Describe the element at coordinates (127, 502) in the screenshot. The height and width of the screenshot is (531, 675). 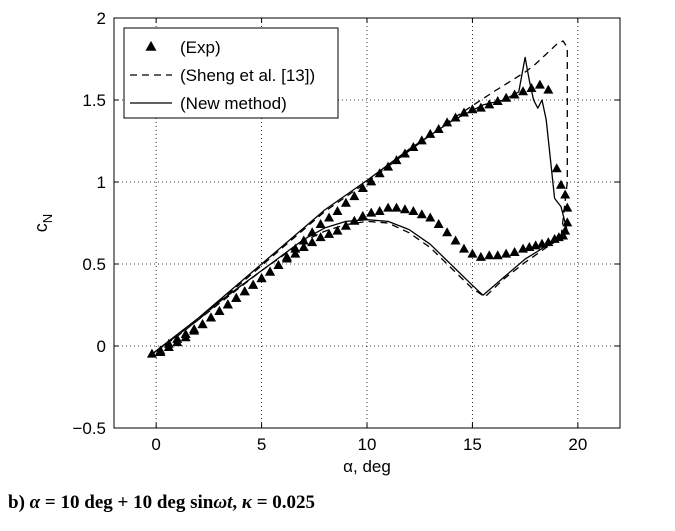
I see `caption-middle: = 10 deg + 10 deg sin` at that location.